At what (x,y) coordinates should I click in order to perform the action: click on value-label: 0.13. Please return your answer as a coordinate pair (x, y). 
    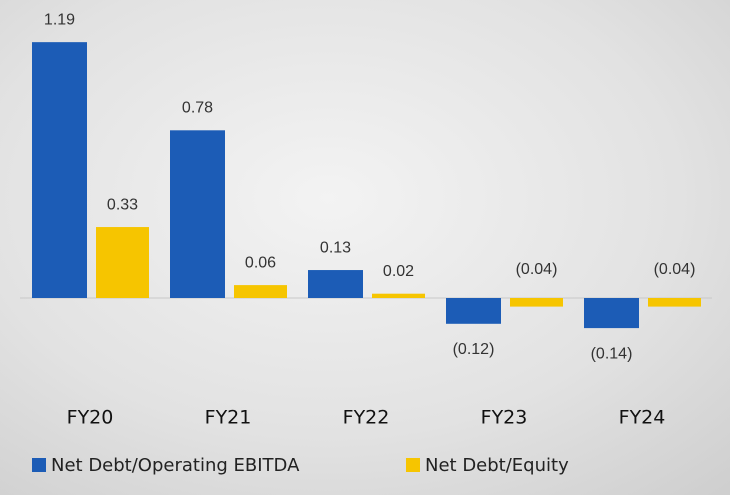
    Looking at the image, I should click on (335, 247).